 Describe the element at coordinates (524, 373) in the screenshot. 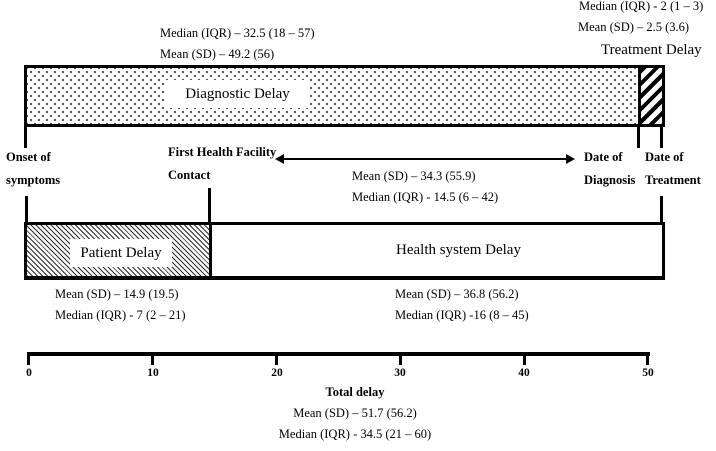

I see `axis-tick-label-40: 40` at that location.